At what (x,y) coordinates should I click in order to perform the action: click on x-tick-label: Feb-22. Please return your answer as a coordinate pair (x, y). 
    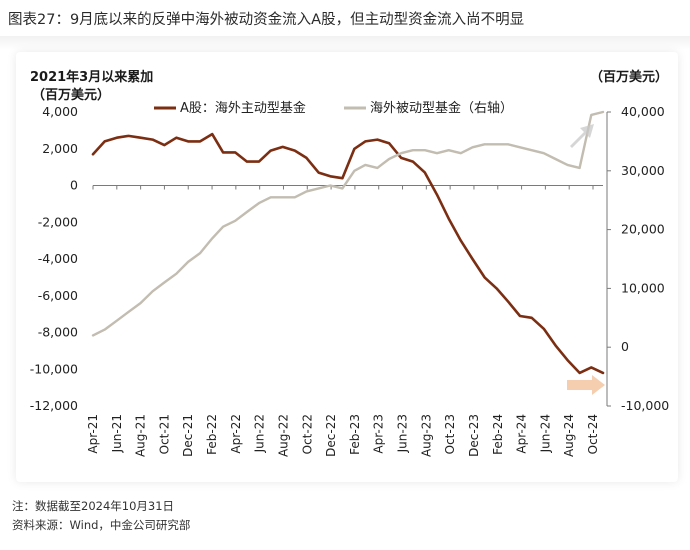
    Looking at the image, I should click on (212, 434).